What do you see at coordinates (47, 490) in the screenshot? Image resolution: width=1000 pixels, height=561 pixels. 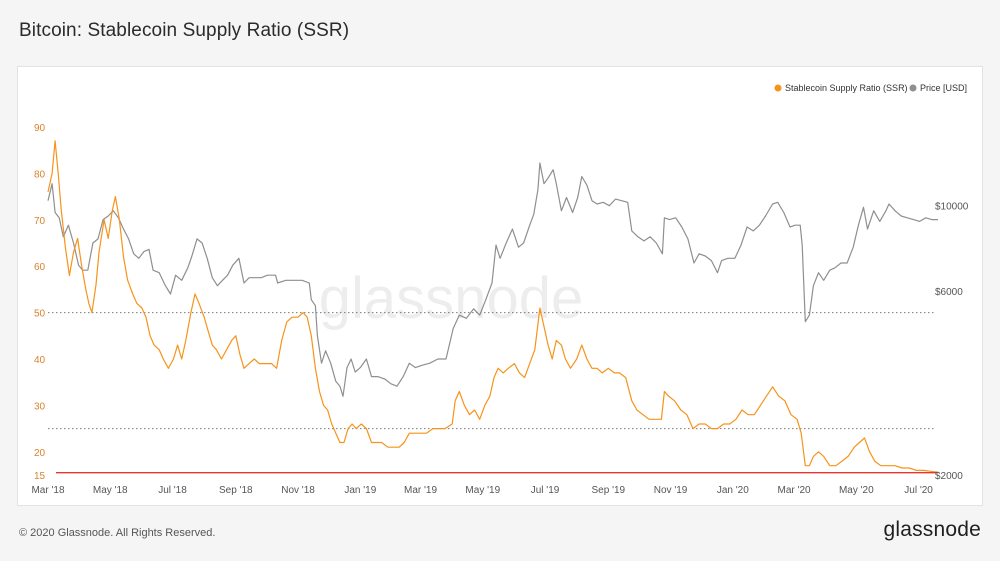 I see `x-axis-tick-label: Mar '18` at bounding box center [47, 490].